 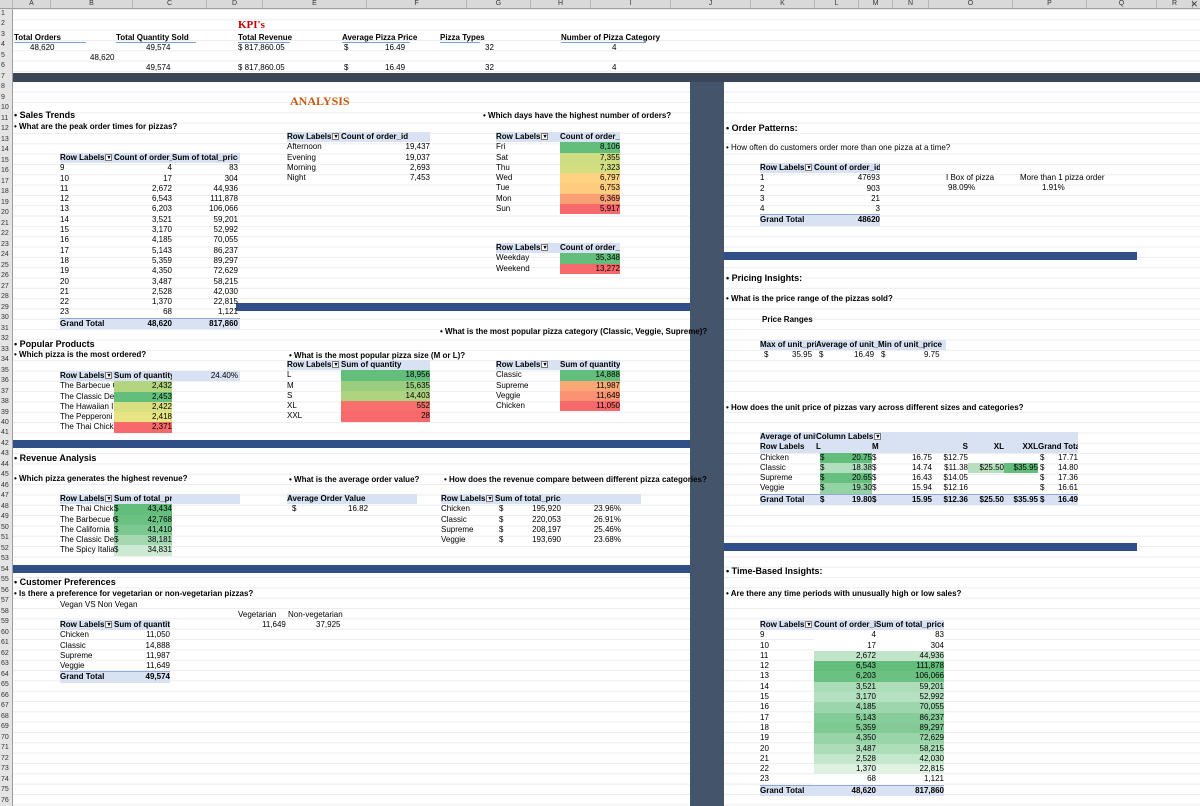 I want to click on order-count: 3,521, so click(x=161, y=219).